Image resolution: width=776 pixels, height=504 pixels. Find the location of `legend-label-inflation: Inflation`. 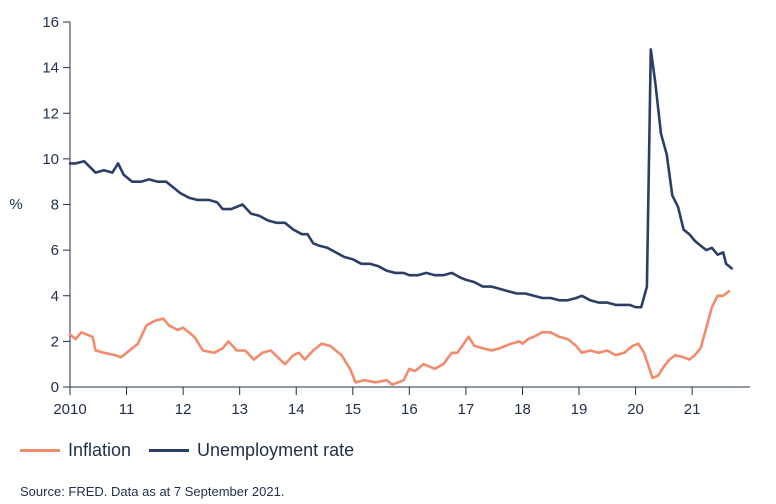

legend-label-inflation: Inflation is located at coordinates (100, 450).